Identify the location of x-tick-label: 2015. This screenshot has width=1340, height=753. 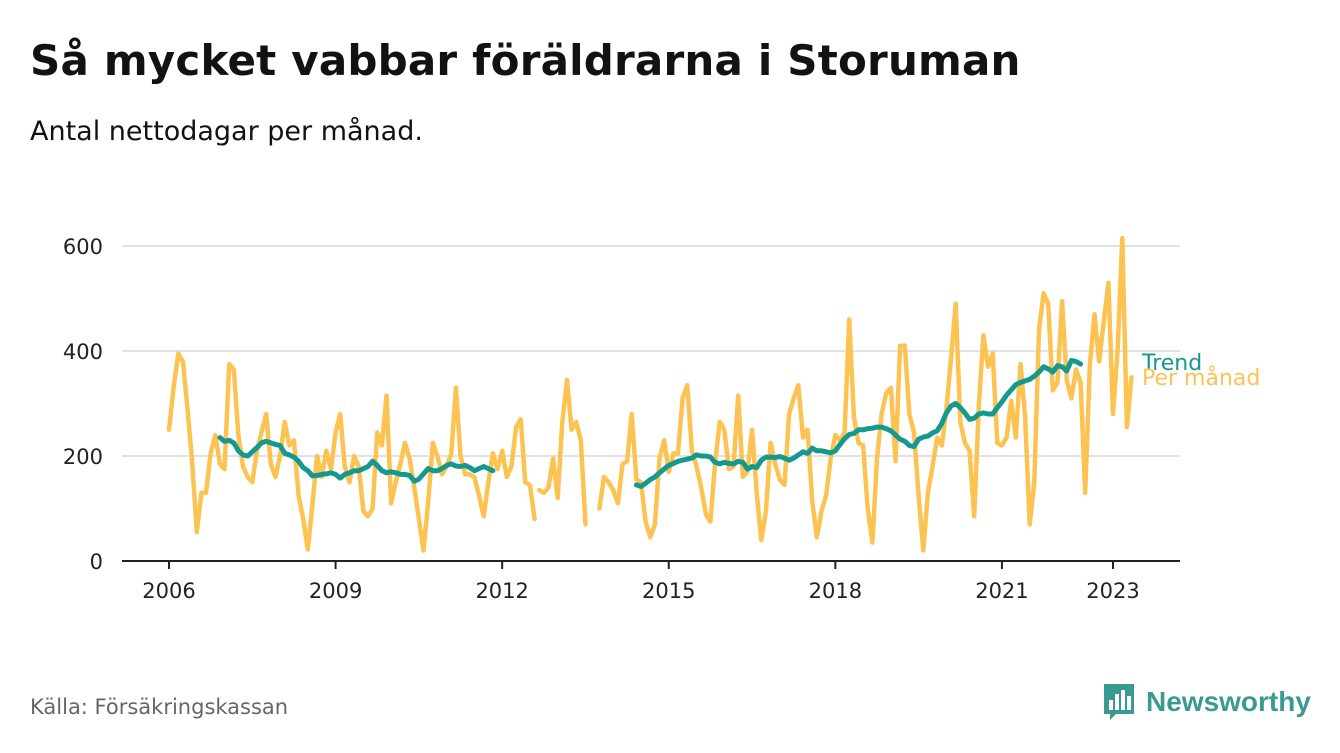
(668, 591).